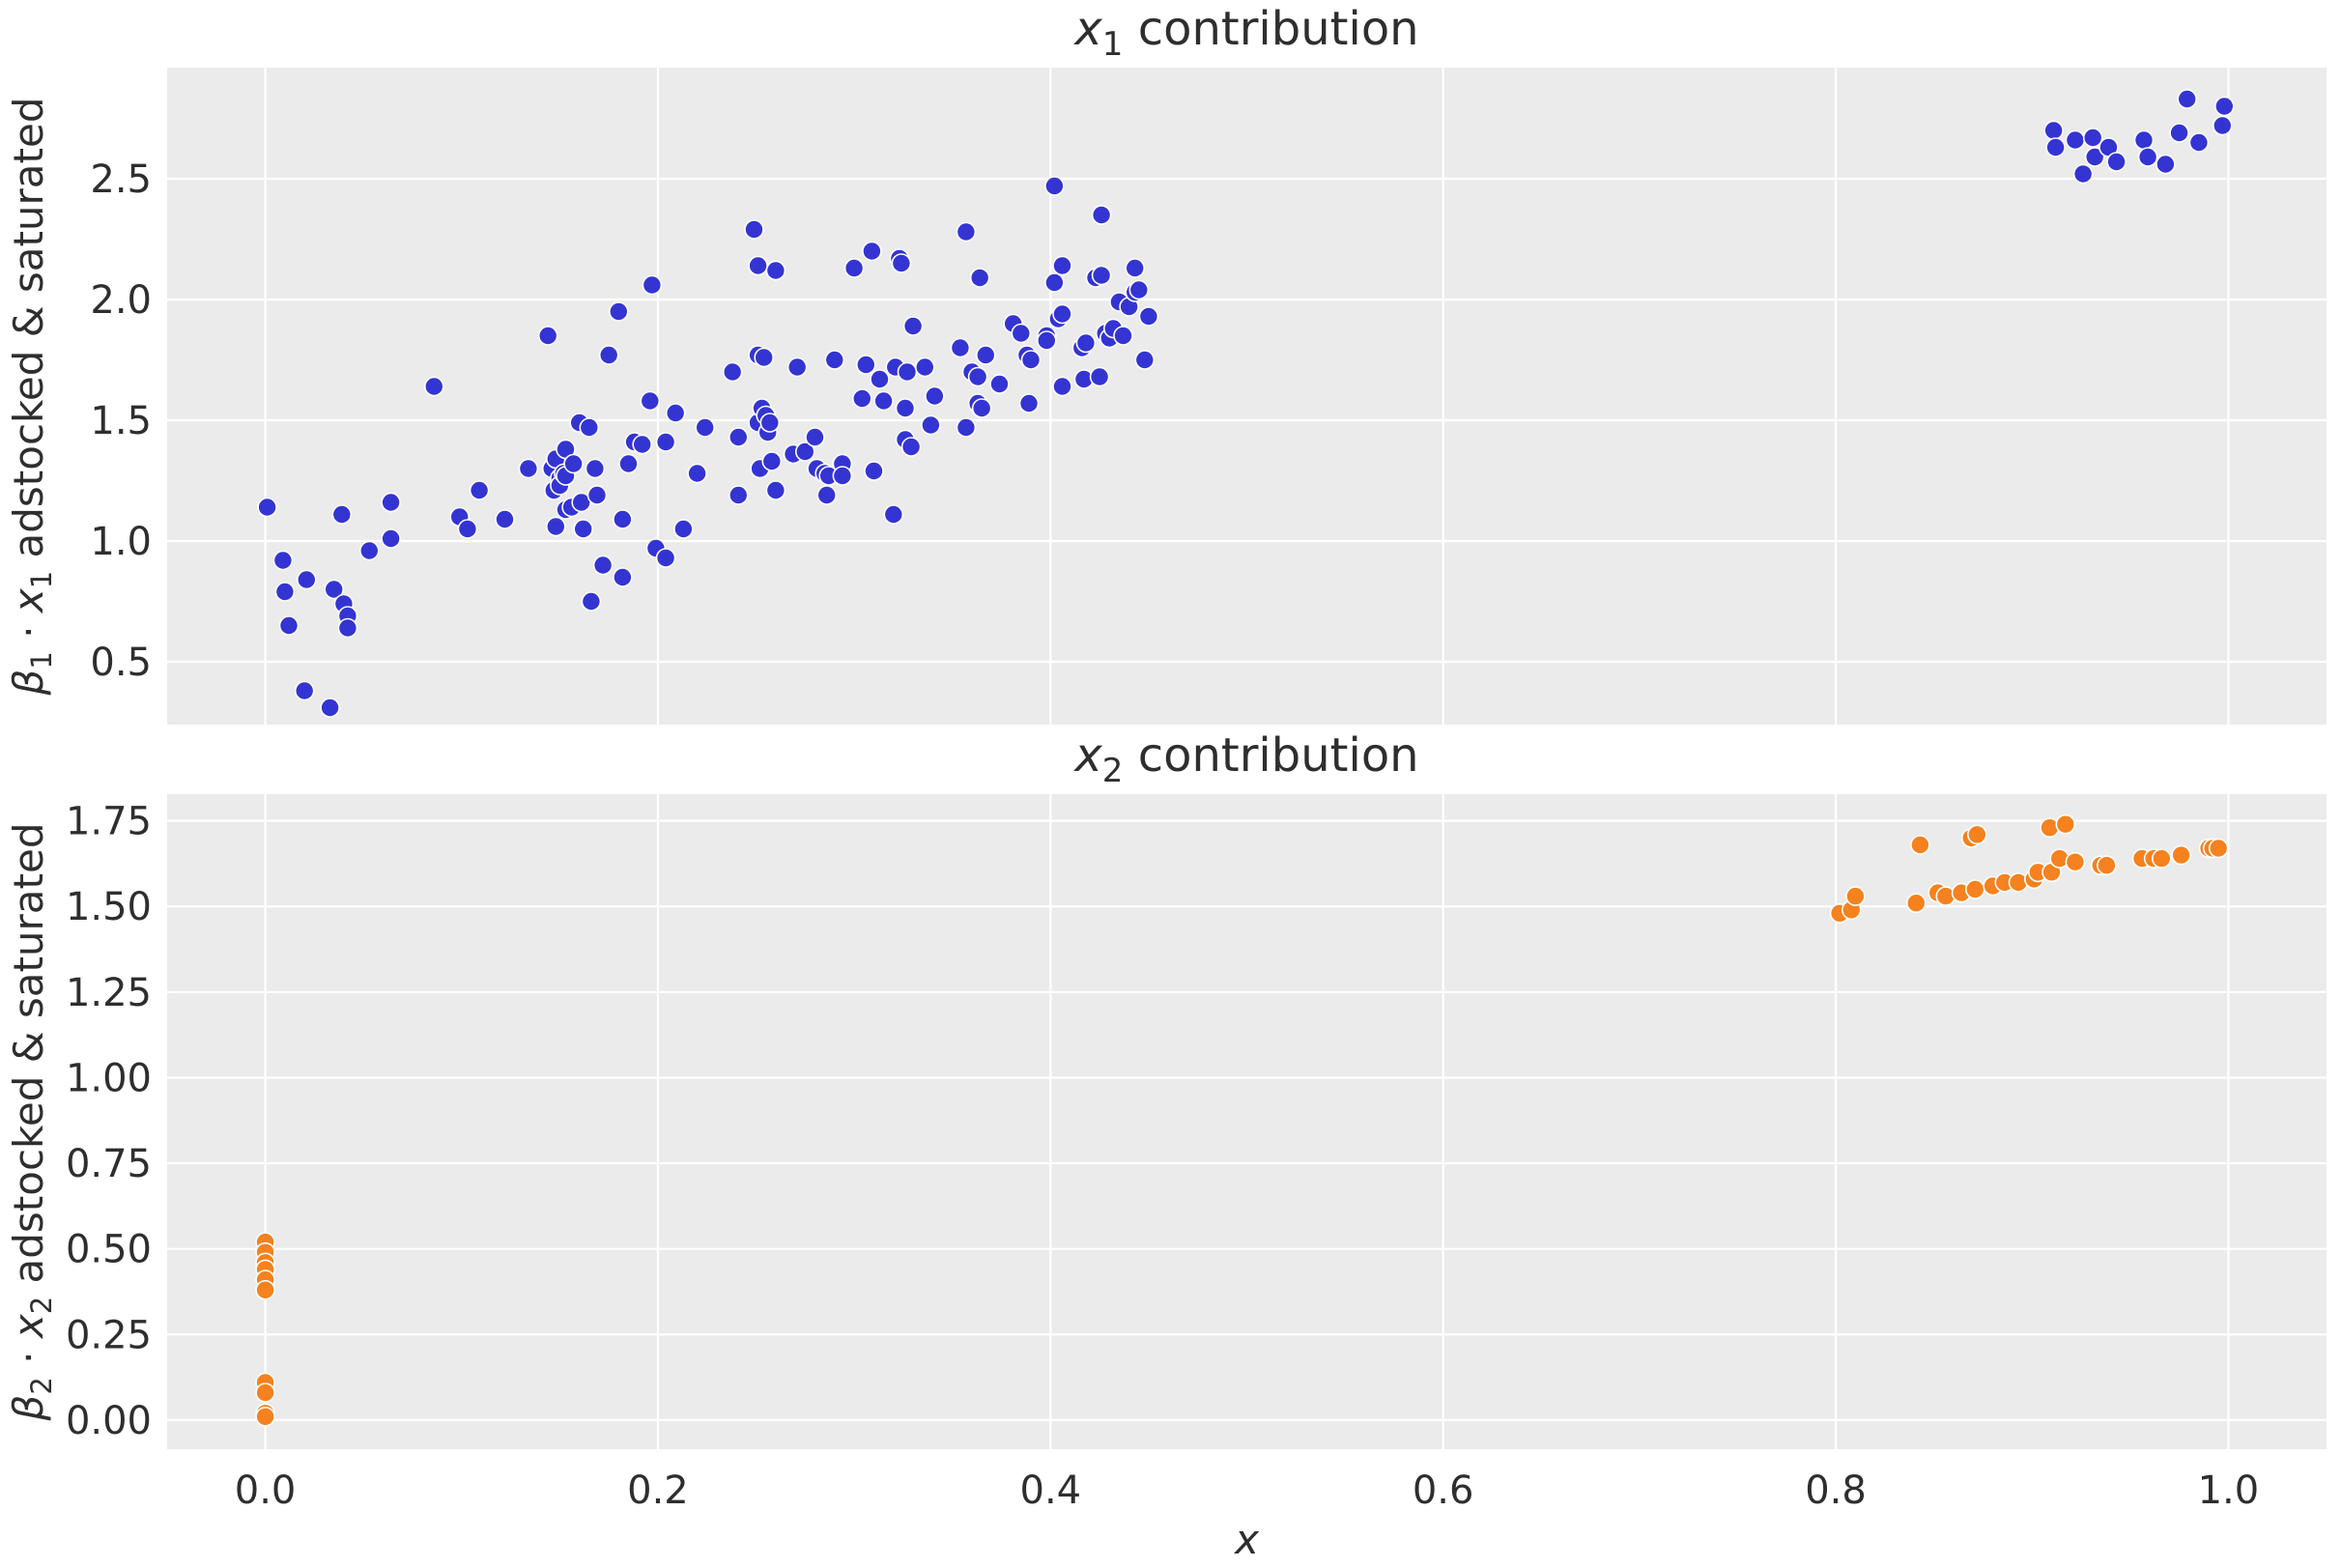 The height and width of the screenshot is (1568, 2341). Describe the element at coordinates (109, 907) in the screenshot. I see `y-tick-label: 1.50` at that location.